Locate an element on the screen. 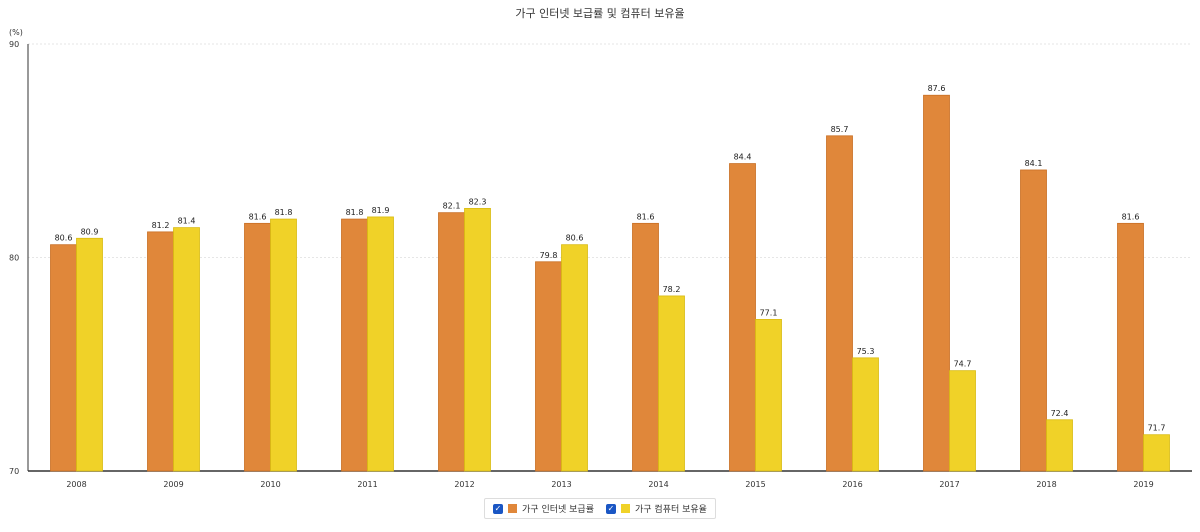 The width and height of the screenshot is (1200, 532). data-label: 87.6 is located at coordinates (937, 88).